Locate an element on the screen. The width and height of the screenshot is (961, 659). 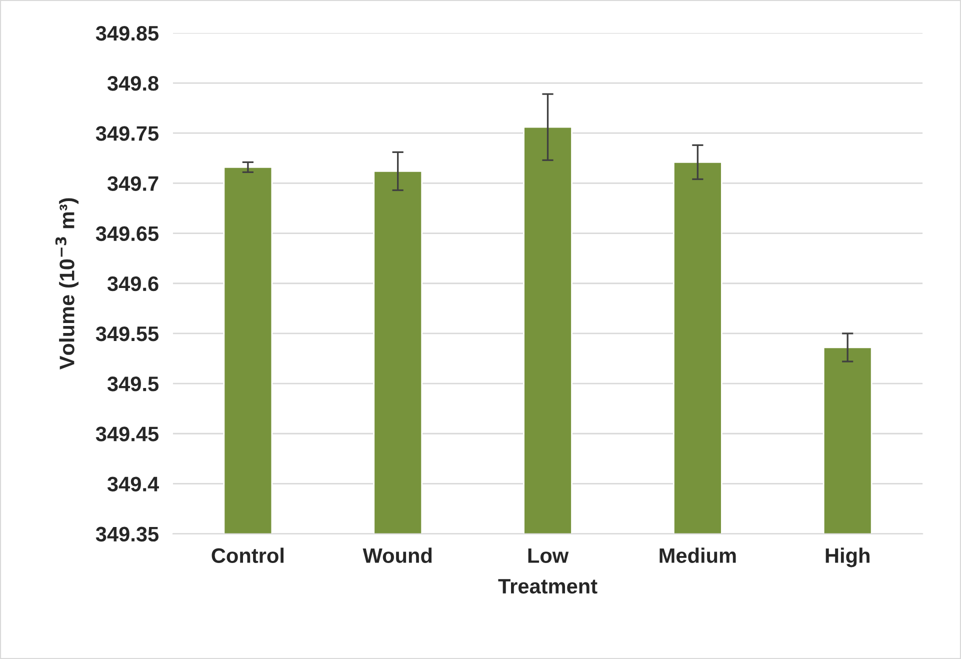
y-axis-title: Volume (10$^{−3}$ m³) is located at coordinates (66, 284).